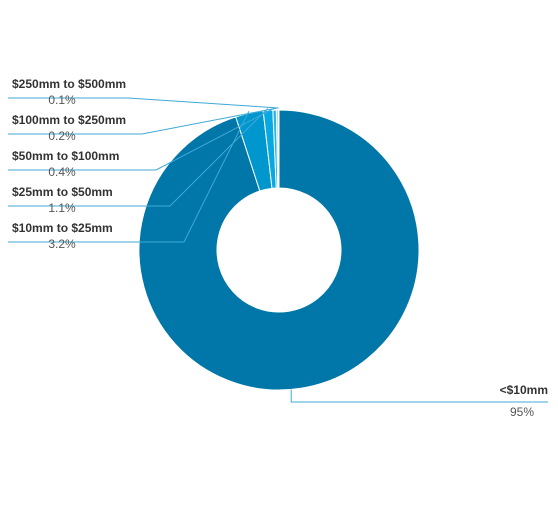  What do you see at coordinates (65, 156) in the screenshot?
I see `label-50mm-to-100mm: $50mm to $100mm` at bounding box center [65, 156].